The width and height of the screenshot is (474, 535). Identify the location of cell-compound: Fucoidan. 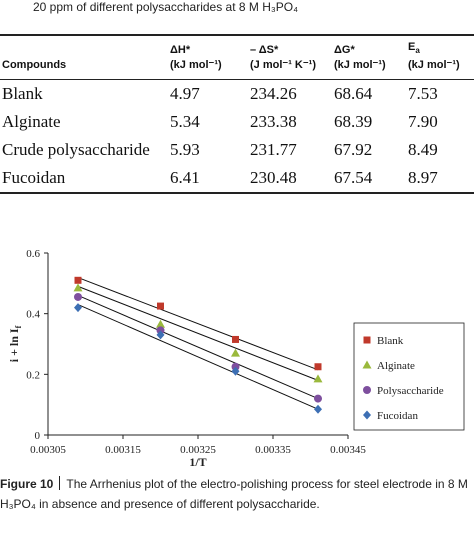
(34, 178).